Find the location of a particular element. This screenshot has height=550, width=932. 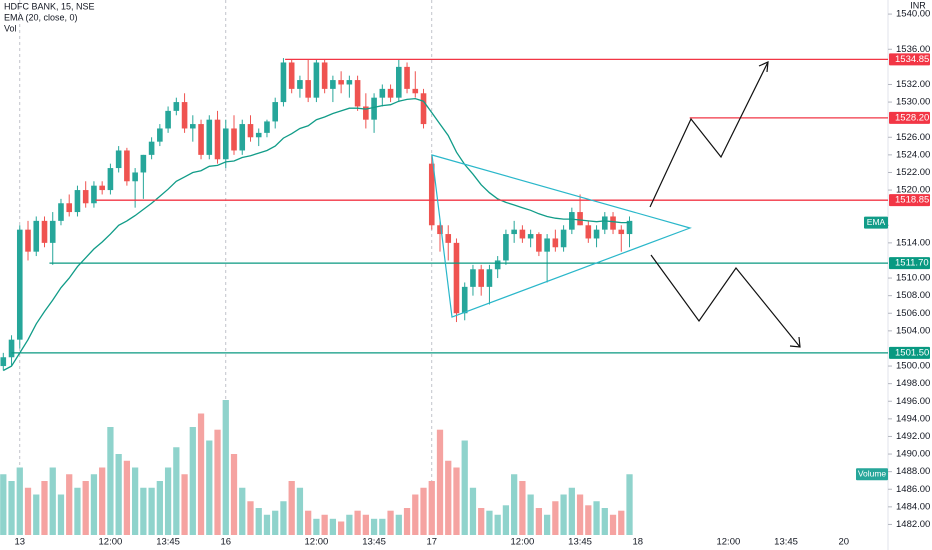

down-arrow is located at coordinates (725, 301).